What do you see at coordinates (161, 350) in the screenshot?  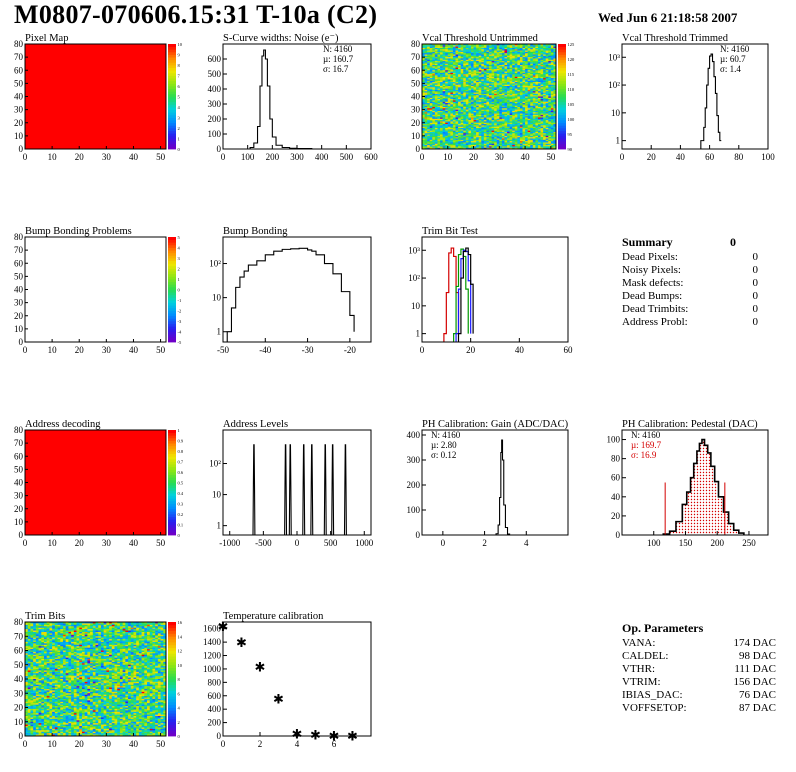 I see `x-tick-label: 50` at bounding box center [161, 350].